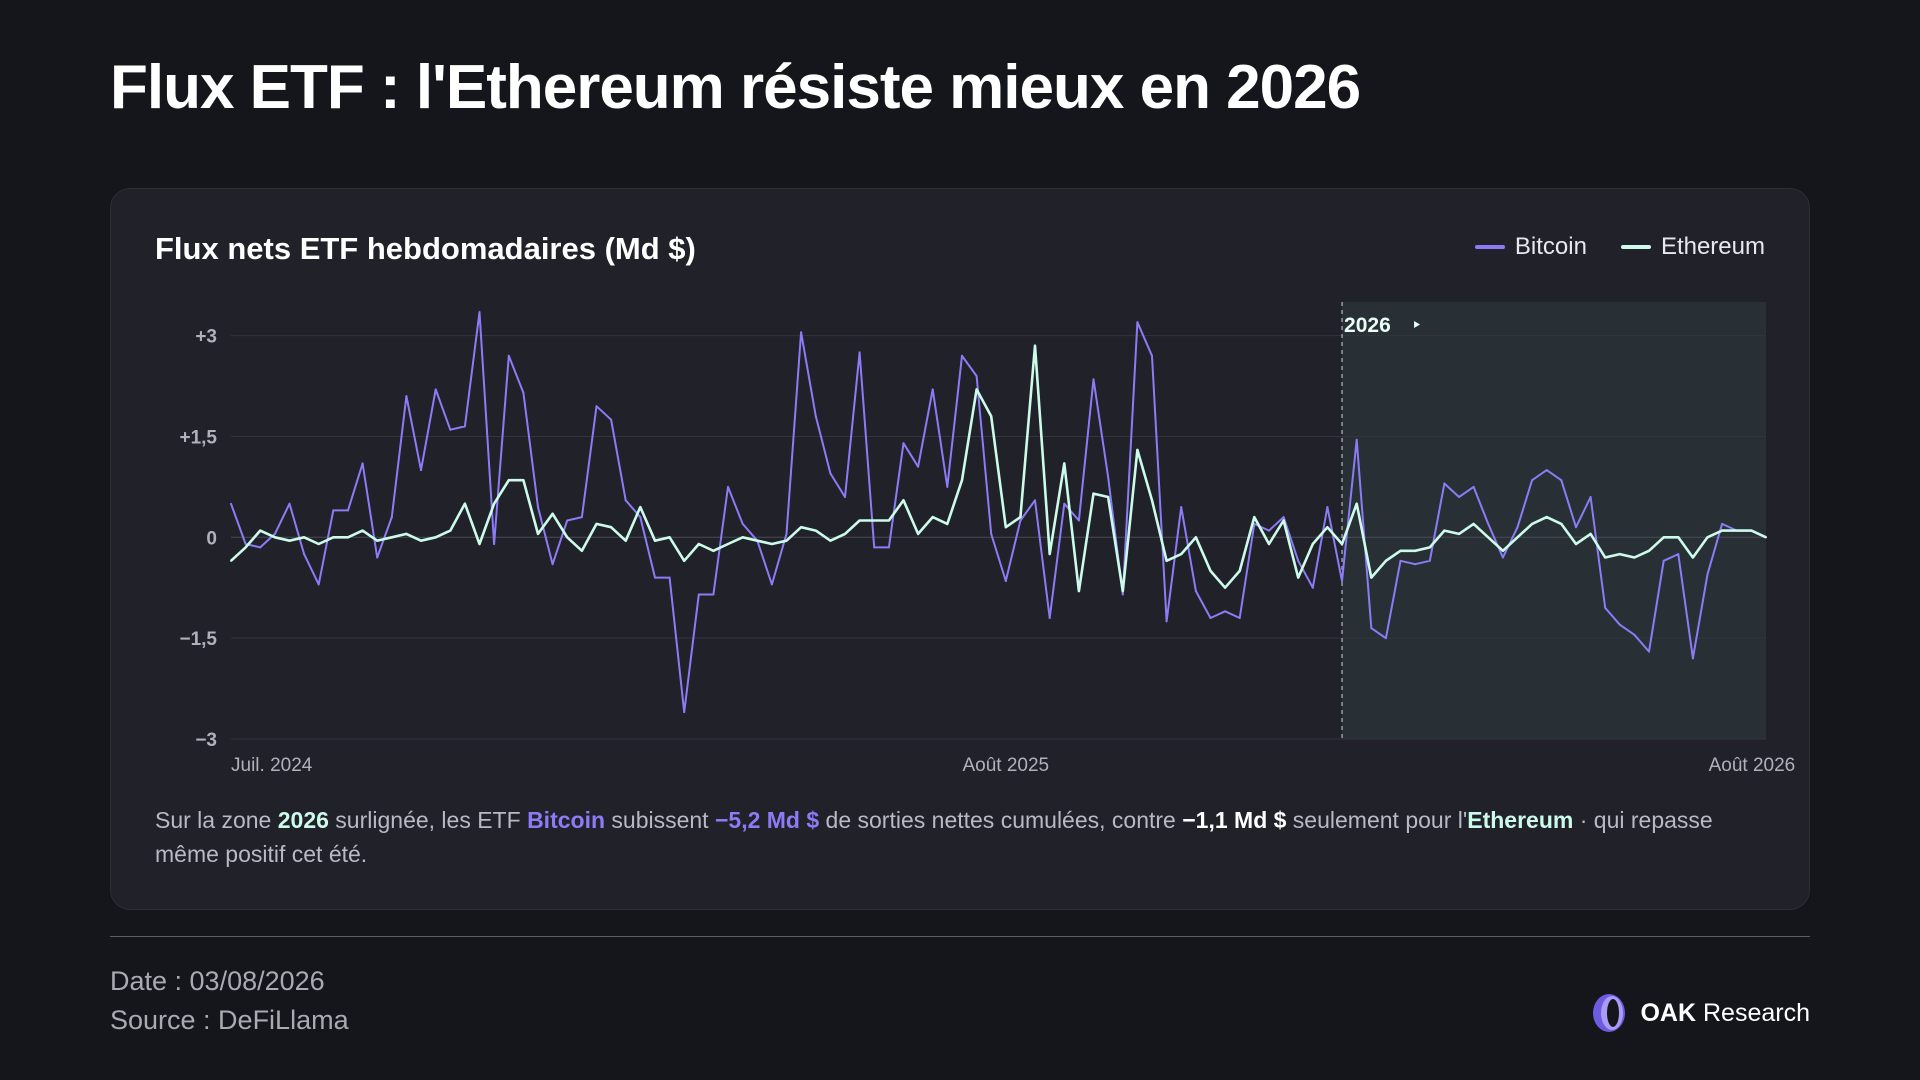  Describe the element at coordinates (1520, 820) in the screenshot. I see `caption-highlight-ethereum: Ethereum` at that location.